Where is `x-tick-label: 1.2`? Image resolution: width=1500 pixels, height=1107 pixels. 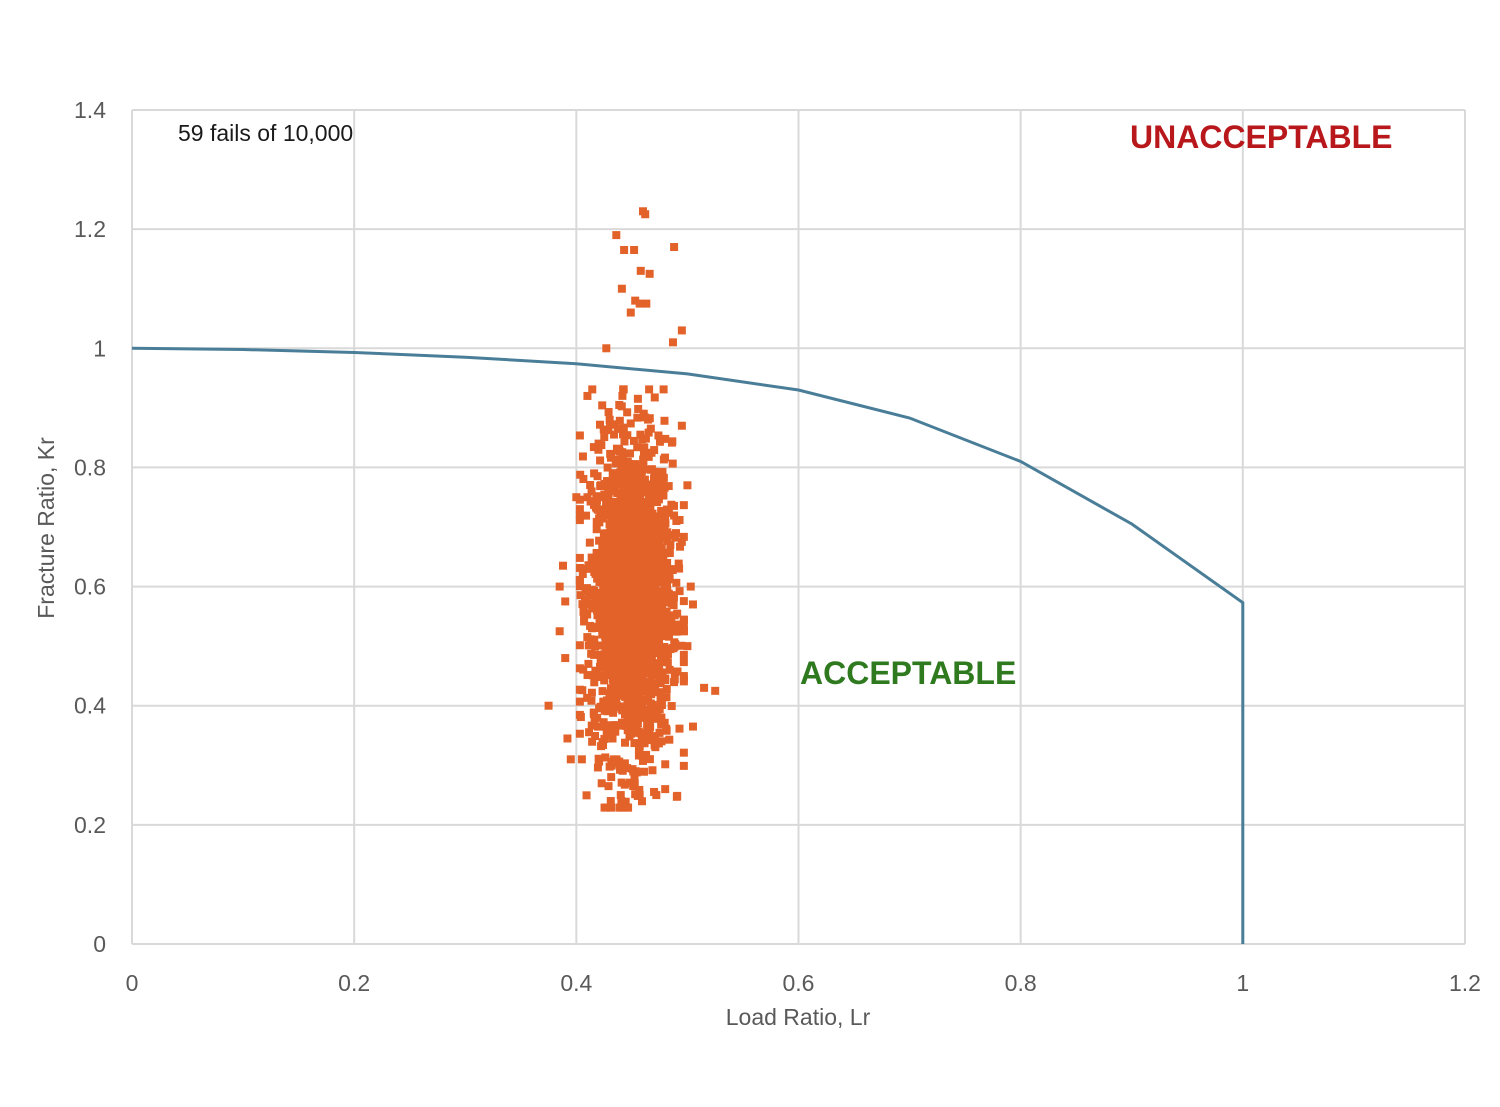
x-tick-label: 1.2 is located at coordinates (1465, 983).